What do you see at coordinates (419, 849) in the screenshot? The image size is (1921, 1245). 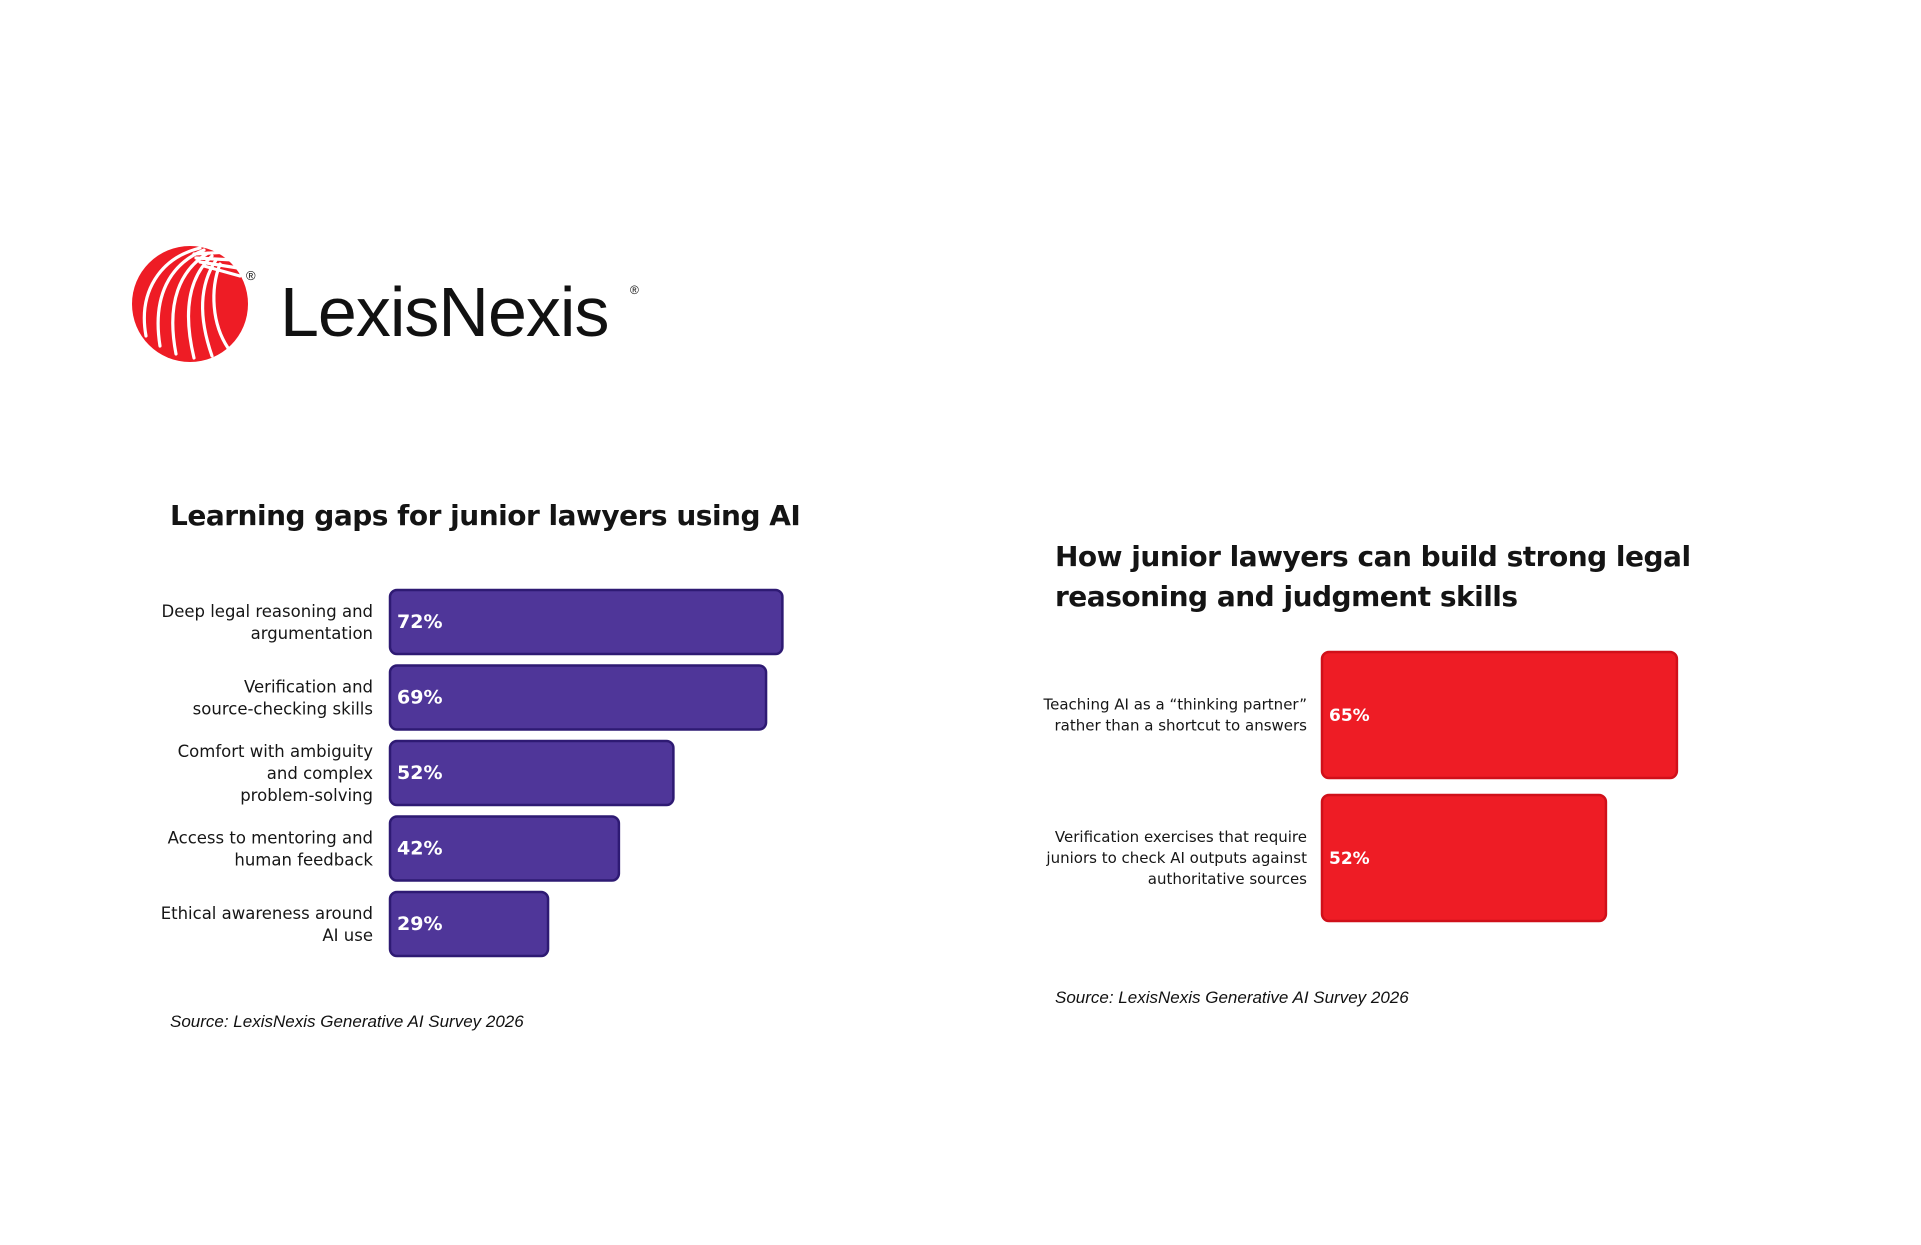 I see `value-label: 42%` at bounding box center [419, 849].